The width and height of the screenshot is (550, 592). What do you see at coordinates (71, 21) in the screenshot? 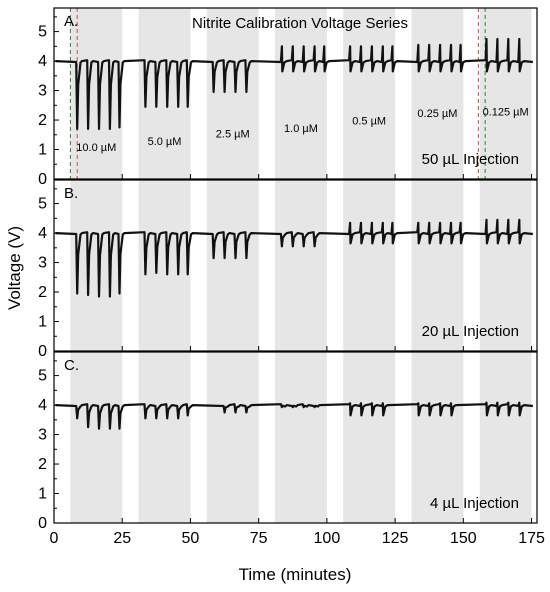
I see `panel-letter: A.` at bounding box center [71, 21].